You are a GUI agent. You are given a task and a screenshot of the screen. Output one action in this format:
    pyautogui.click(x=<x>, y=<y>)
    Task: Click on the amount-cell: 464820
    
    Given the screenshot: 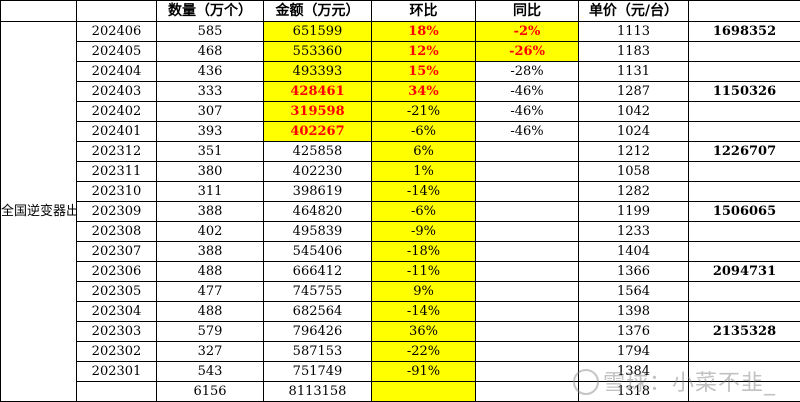 What is the action you would take?
    pyautogui.click(x=318, y=212)
    